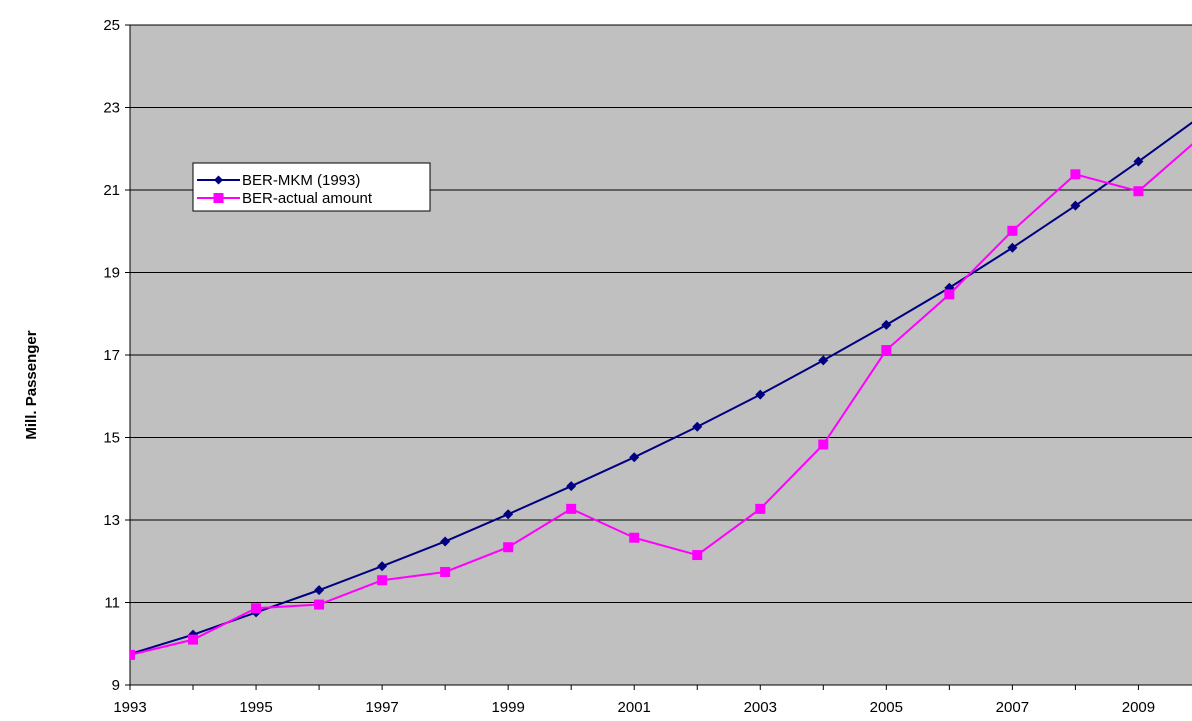  What do you see at coordinates (886, 707) in the screenshot?
I see `x-tick-label-2005: 2005` at bounding box center [886, 707].